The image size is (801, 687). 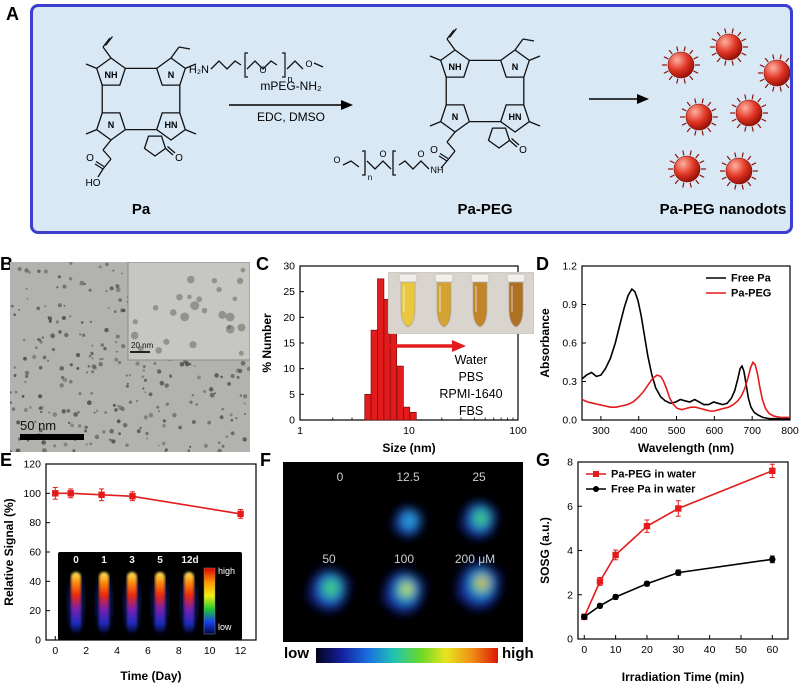 What do you see at coordinates (32, 465) in the screenshot?
I see `svg-text: 120` at bounding box center [32, 465].